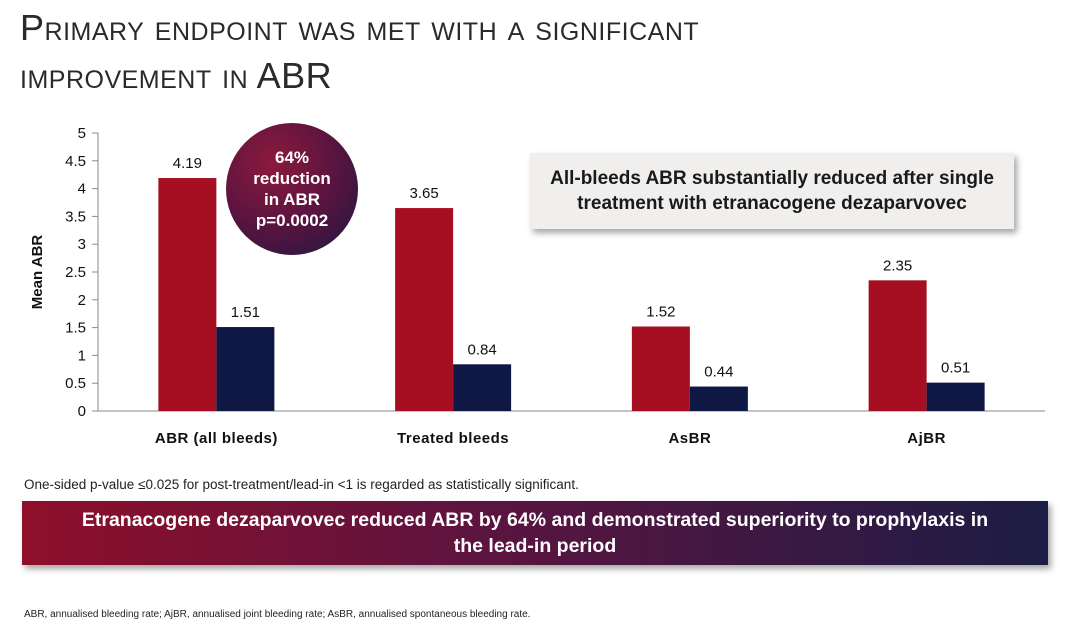 This screenshot has height=631, width=1080. What do you see at coordinates (772, 203) in the screenshot?
I see `callout-line2: treatment with etranacogene dezaparvovec` at bounding box center [772, 203].